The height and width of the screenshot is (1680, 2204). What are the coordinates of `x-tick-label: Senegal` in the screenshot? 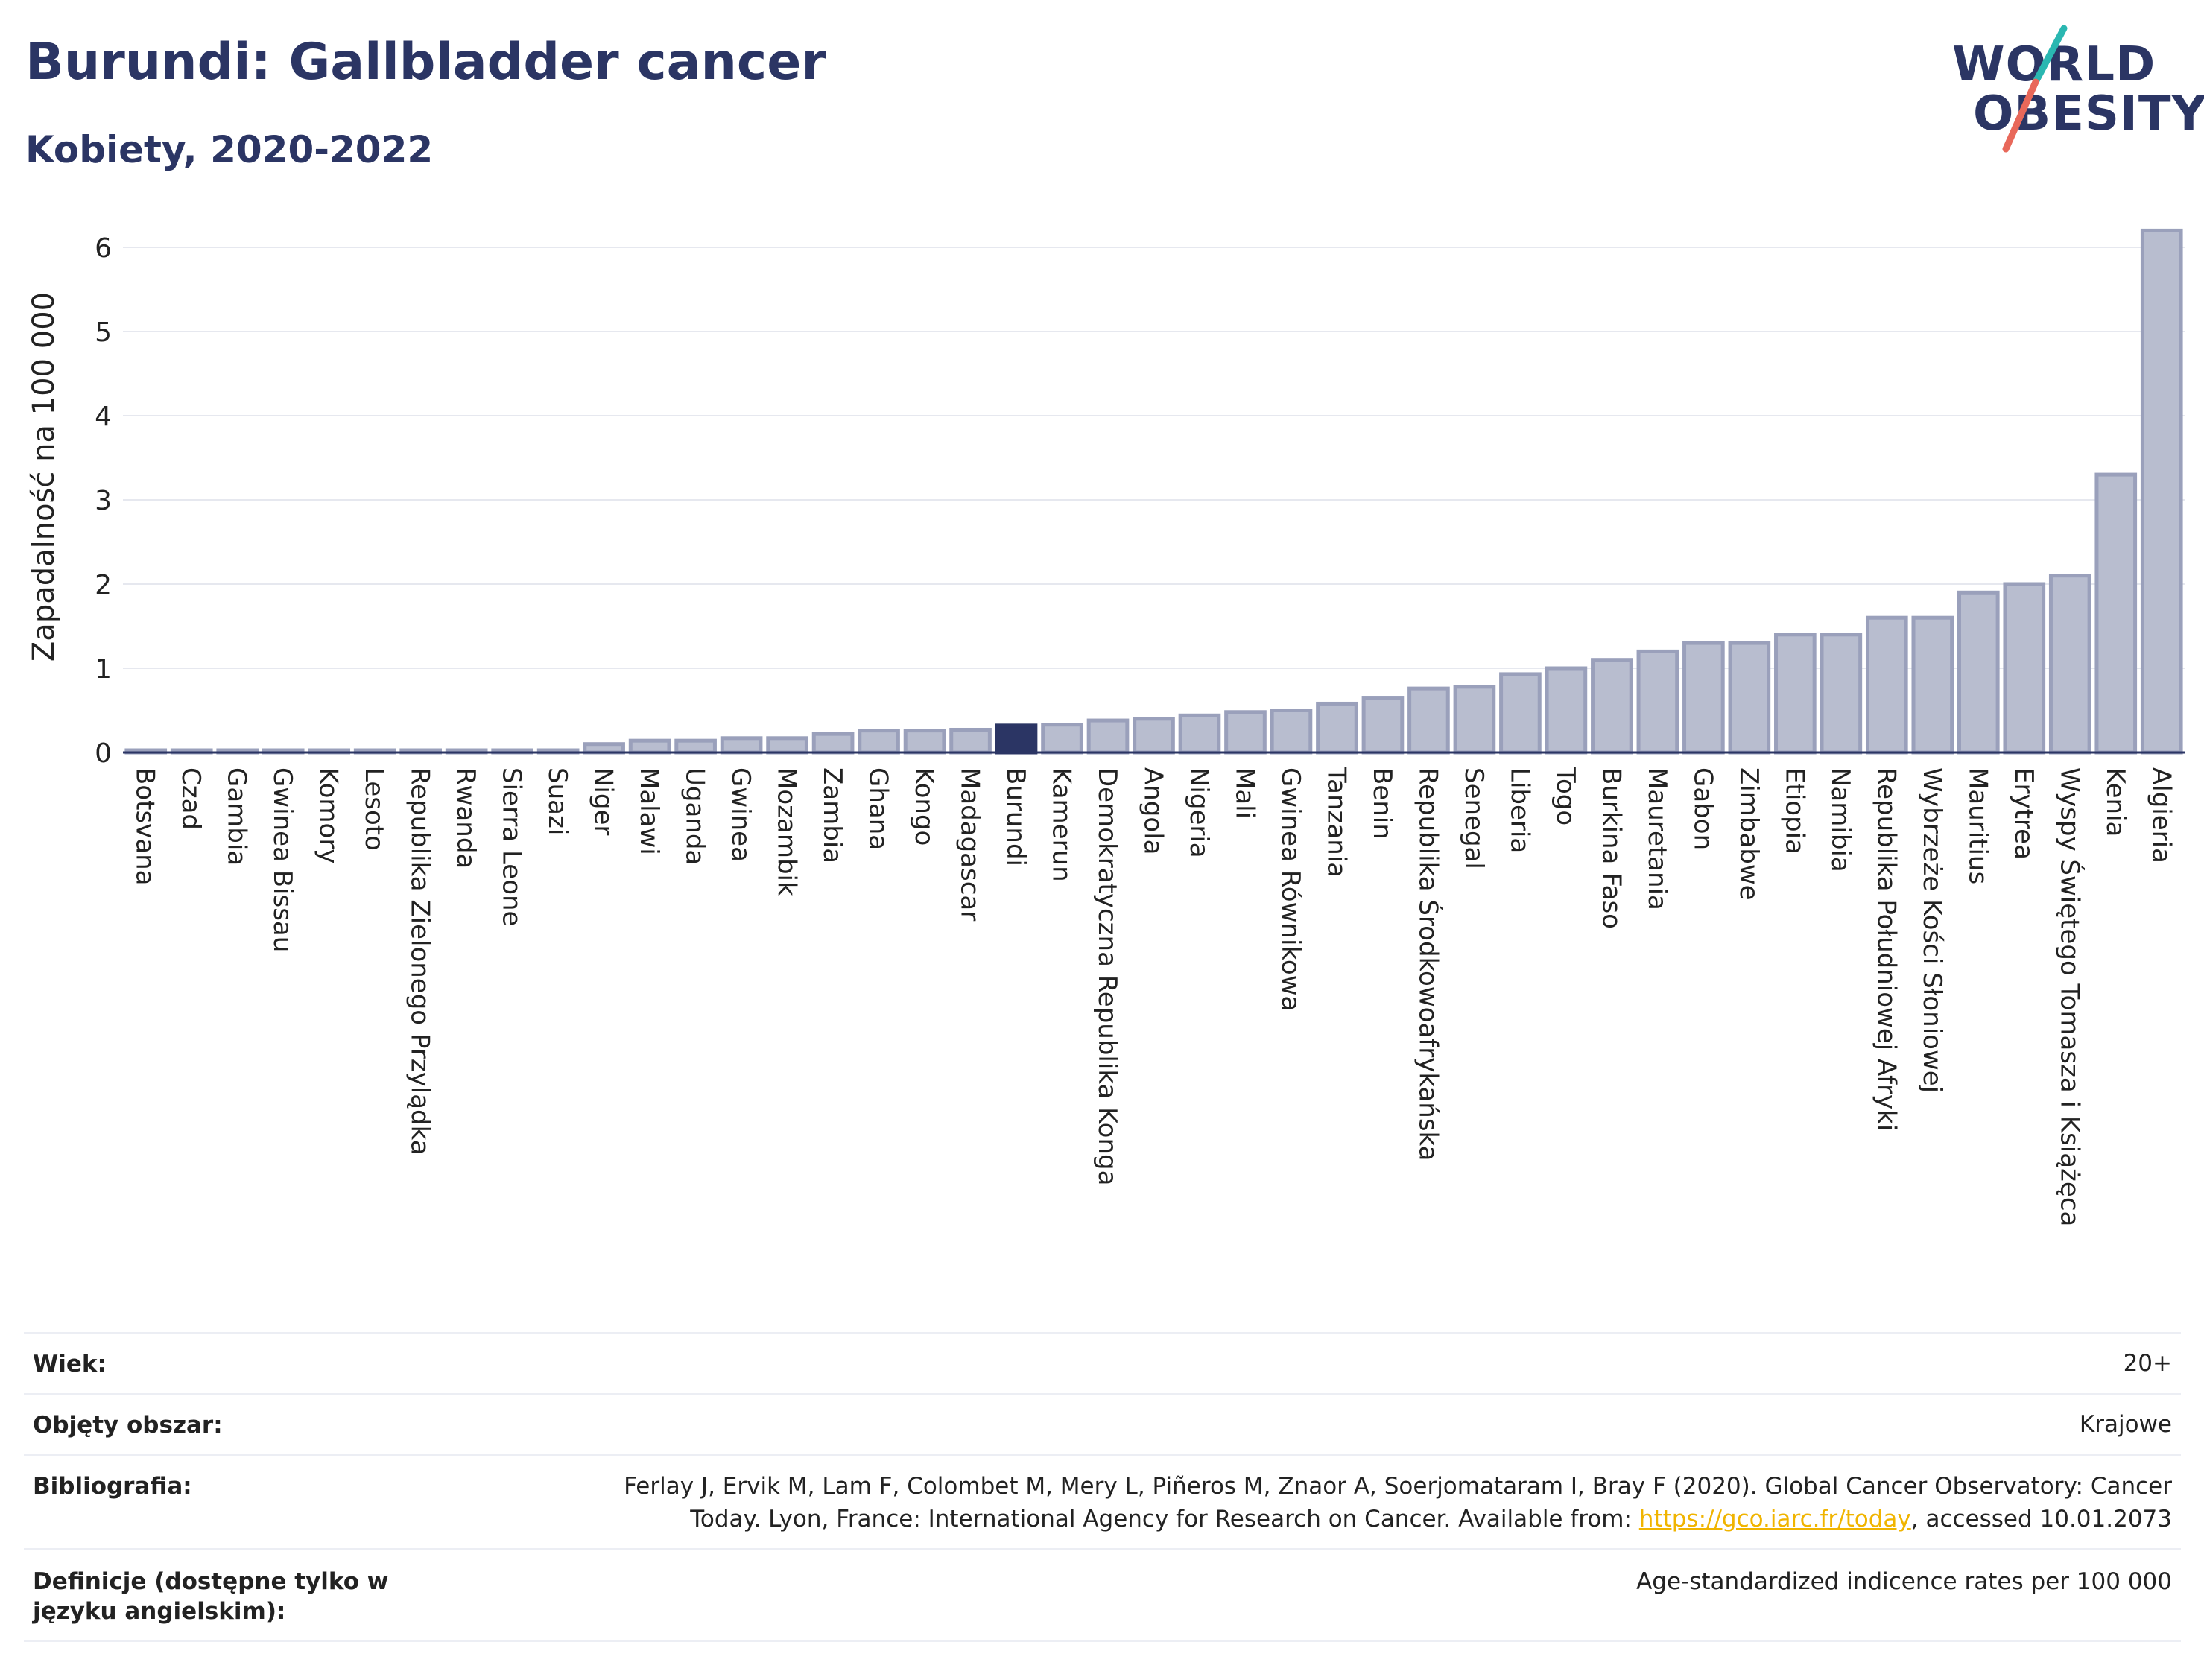 It's located at (1474, 818).